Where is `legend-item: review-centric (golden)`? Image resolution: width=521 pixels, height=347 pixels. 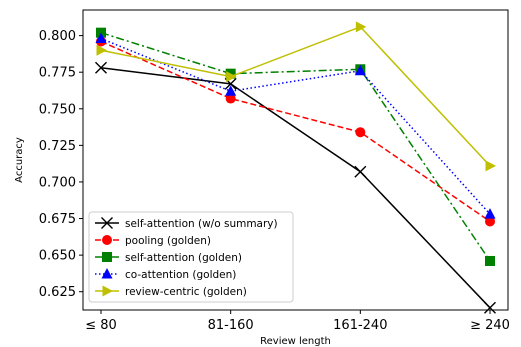
legend-item: review-centric (golden) is located at coordinates (171, 291).